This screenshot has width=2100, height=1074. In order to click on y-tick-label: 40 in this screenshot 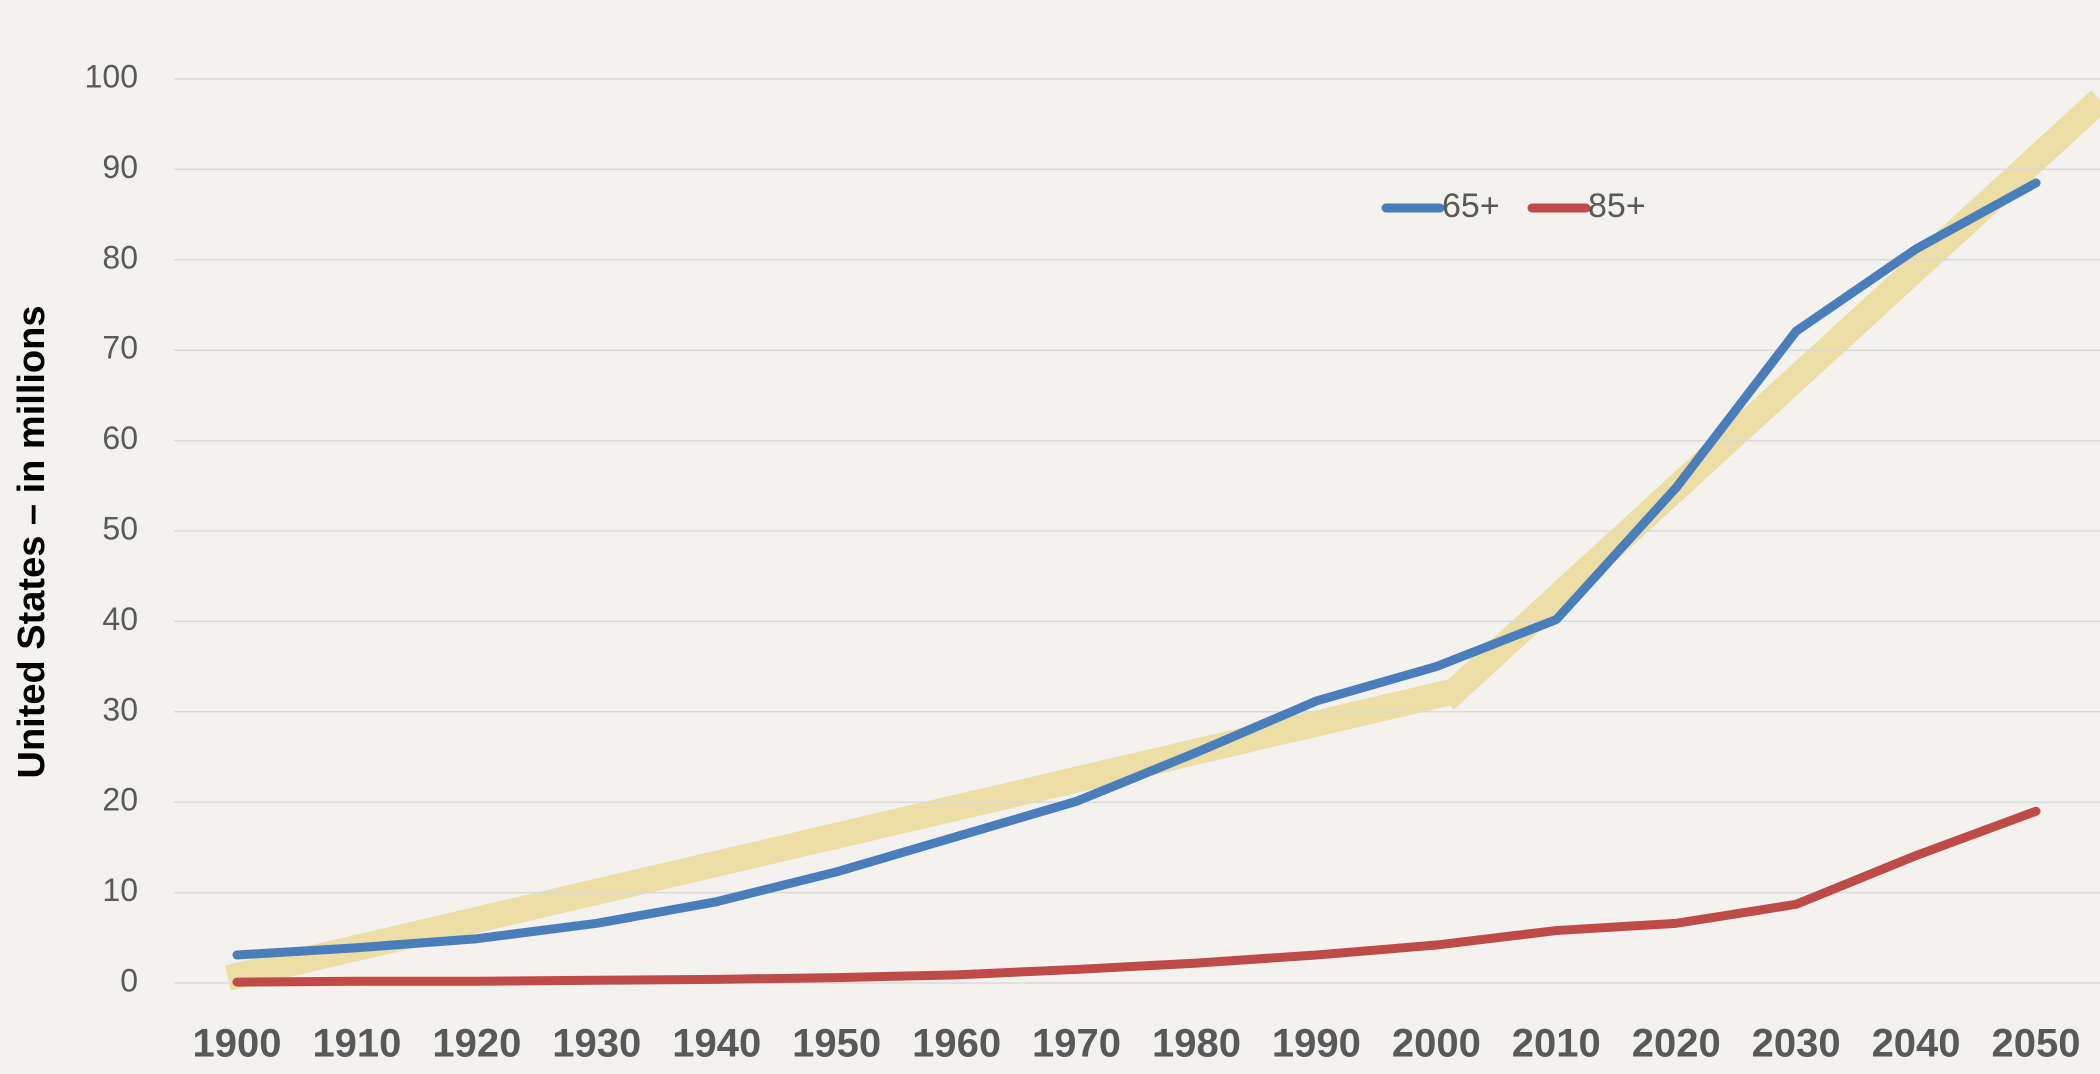, I will do `click(120, 619)`.